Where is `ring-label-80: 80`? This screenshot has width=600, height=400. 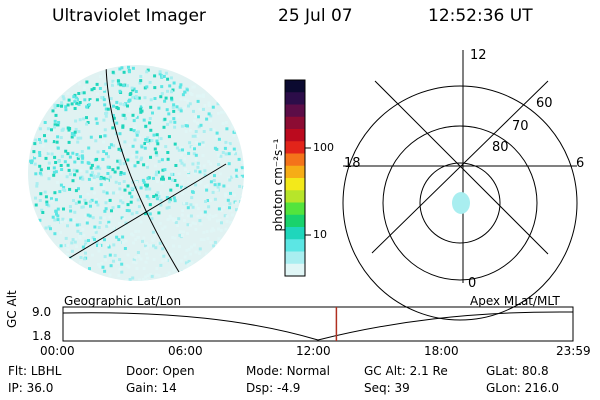
ring-label-80: 80 is located at coordinates (500, 147).